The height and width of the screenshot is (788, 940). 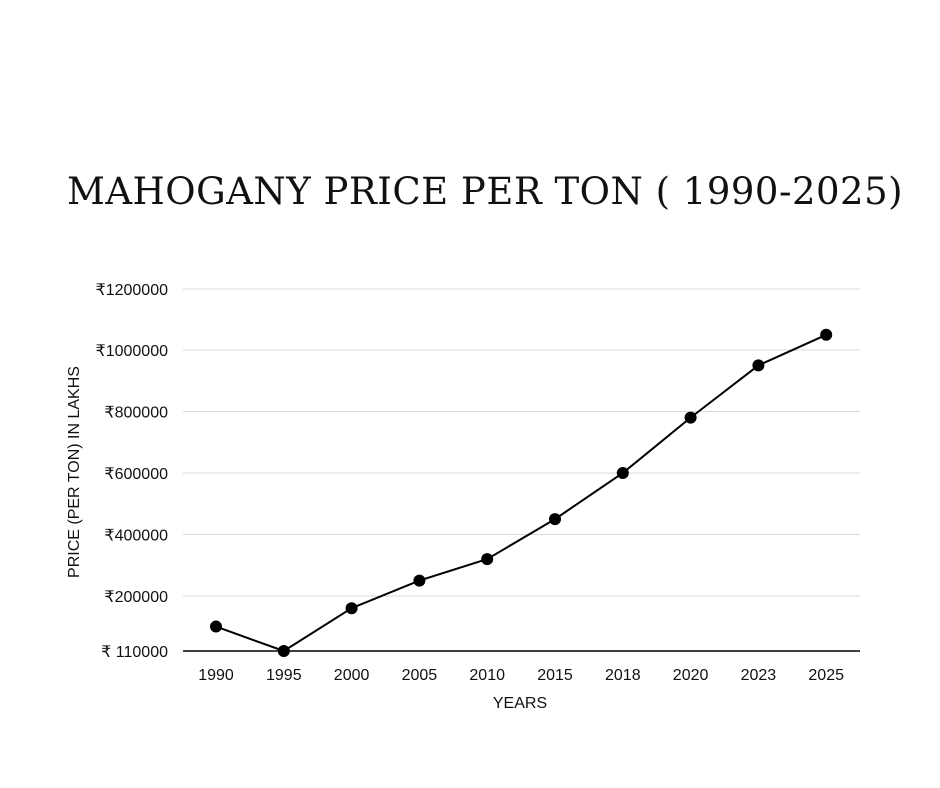 What do you see at coordinates (132, 351) in the screenshot?
I see `y-tick-label: ₹1000000` at bounding box center [132, 351].